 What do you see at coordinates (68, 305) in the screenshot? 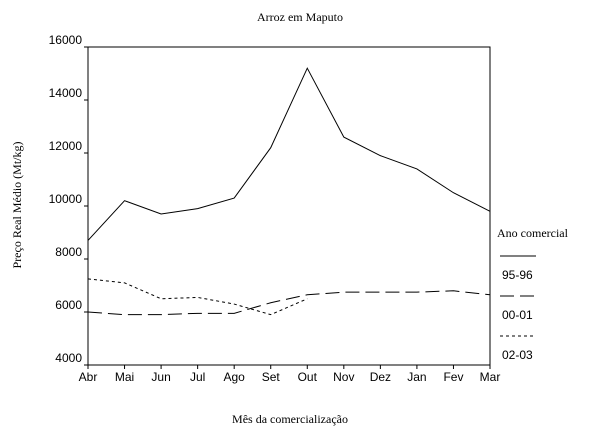
I see `y-tick-label: 6000` at bounding box center [68, 305].